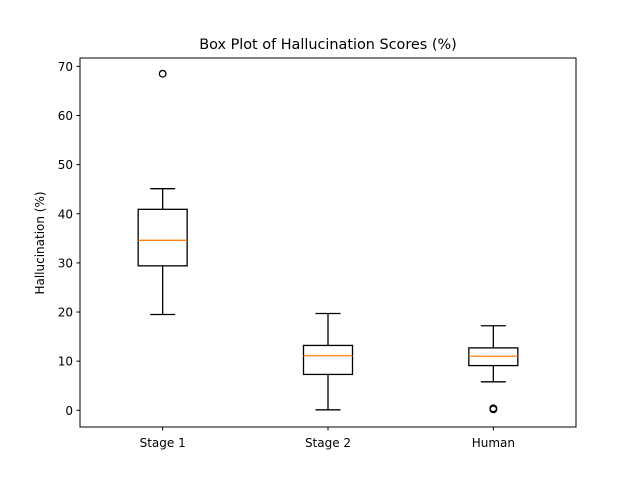 The image size is (640, 484). Describe the element at coordinates (65, 165) in the screenshot. I see `y-tick-label: 50` at that location.